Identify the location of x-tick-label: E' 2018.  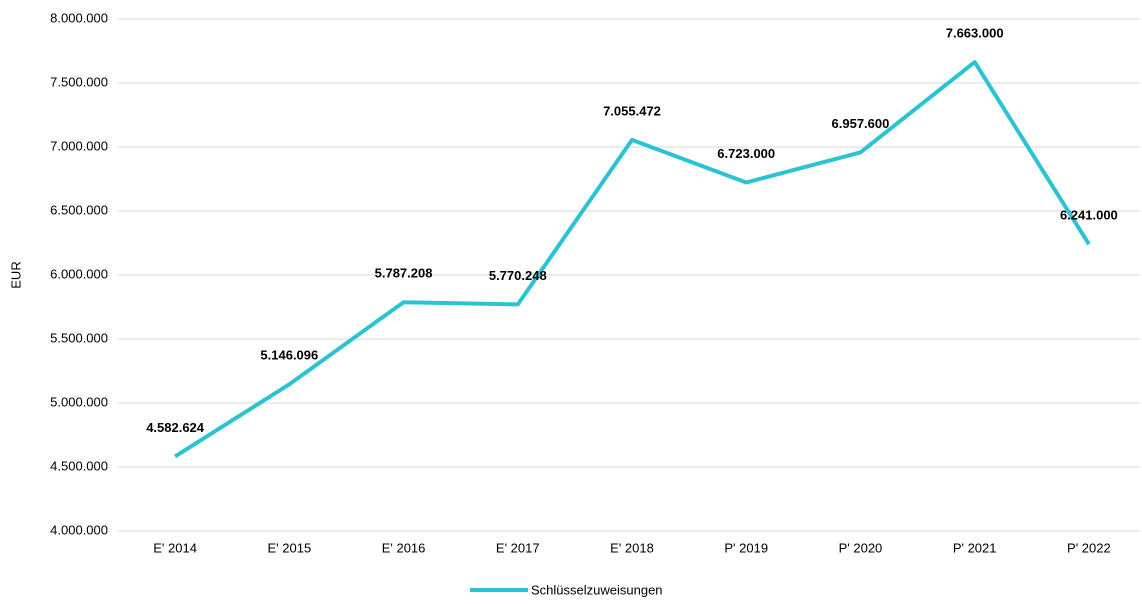
(632, 547).